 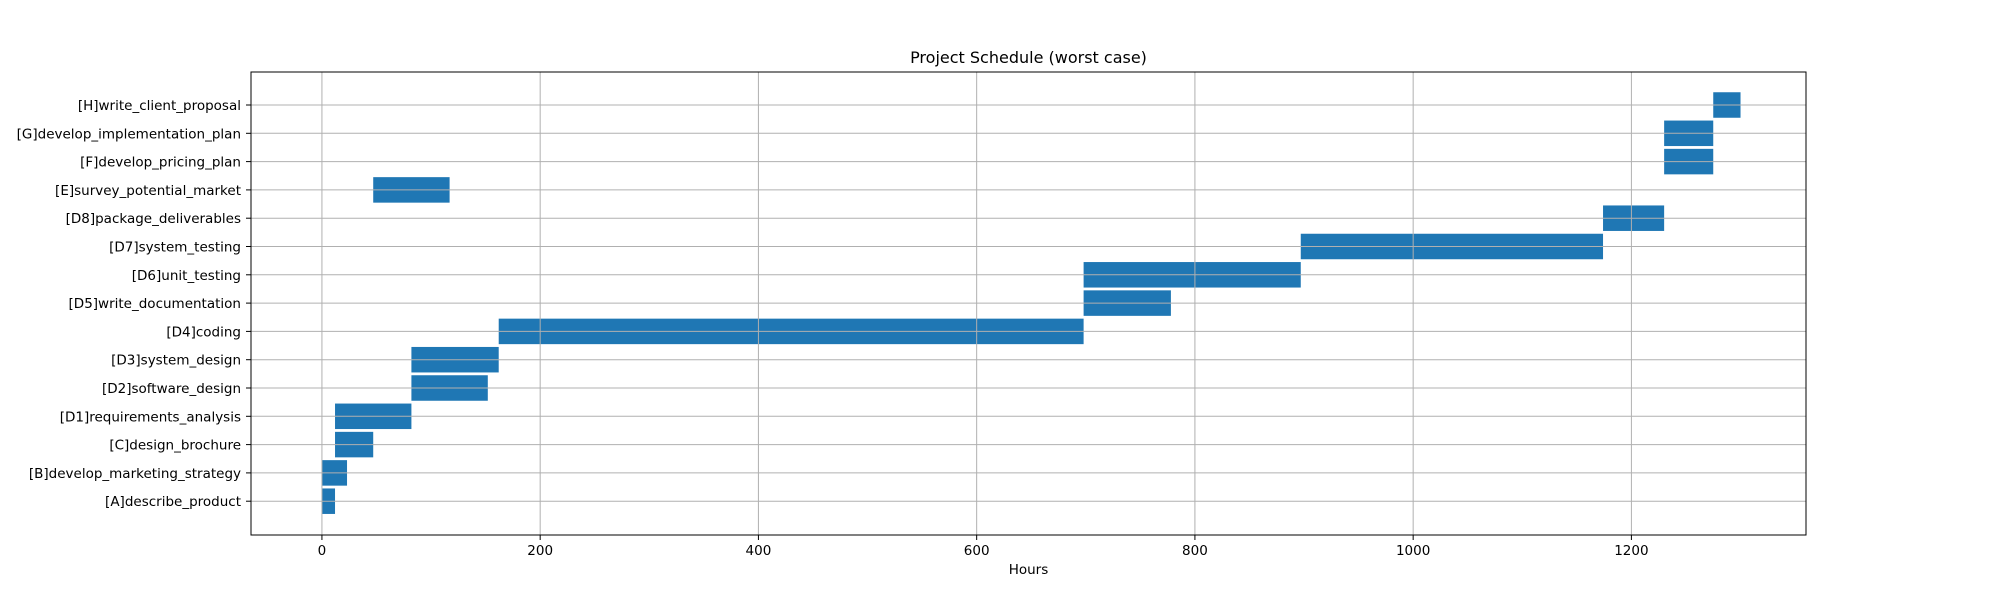 I want to click on y-tick-label: [F]develop_pricing_plan, so click(x=160, y=163).